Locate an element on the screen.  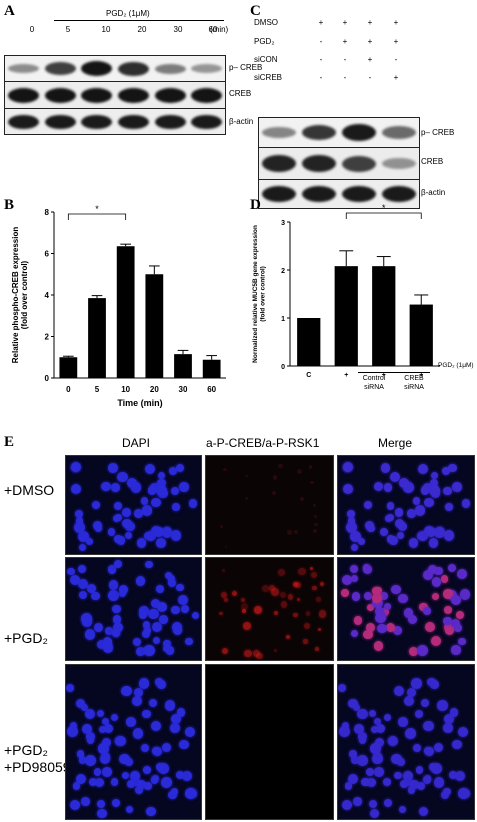
panel-c-blot-pcreb is located at coordinates (339, 132).